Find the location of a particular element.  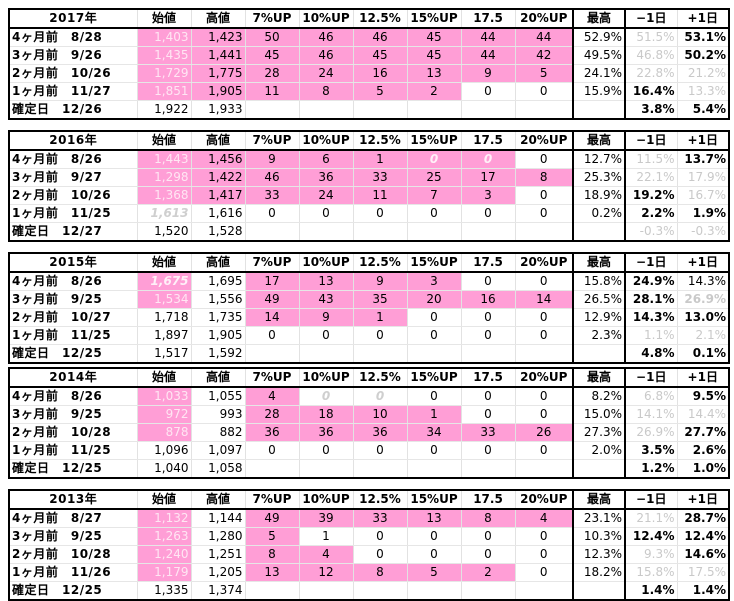

cell-m1: 14.3% is located at coordinates (651, 317).